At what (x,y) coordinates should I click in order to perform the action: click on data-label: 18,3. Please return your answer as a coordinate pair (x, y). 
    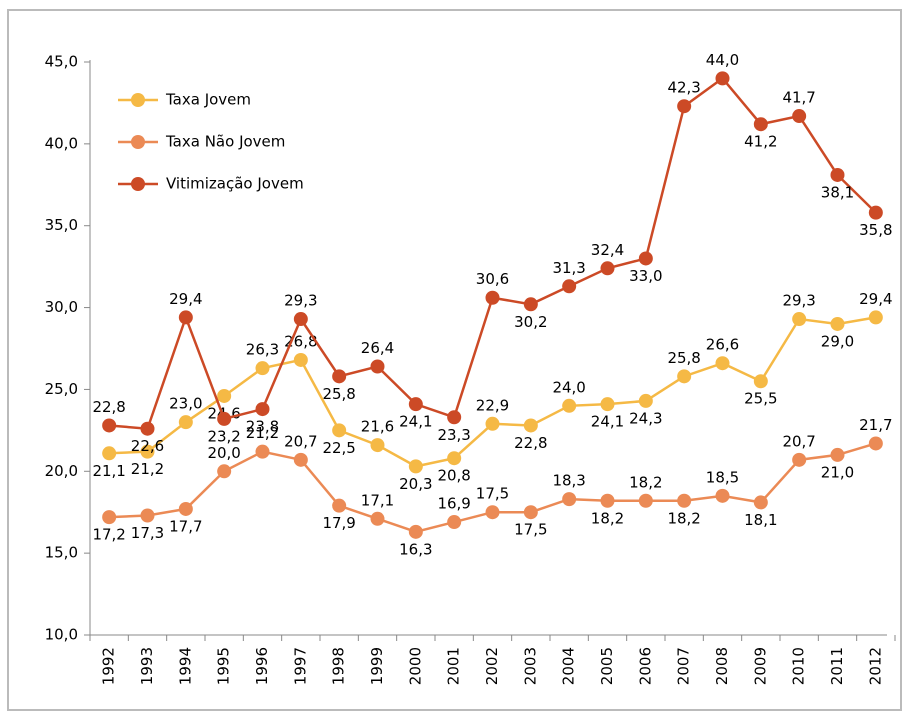
    Looking at the image, I should click on (568, 481).